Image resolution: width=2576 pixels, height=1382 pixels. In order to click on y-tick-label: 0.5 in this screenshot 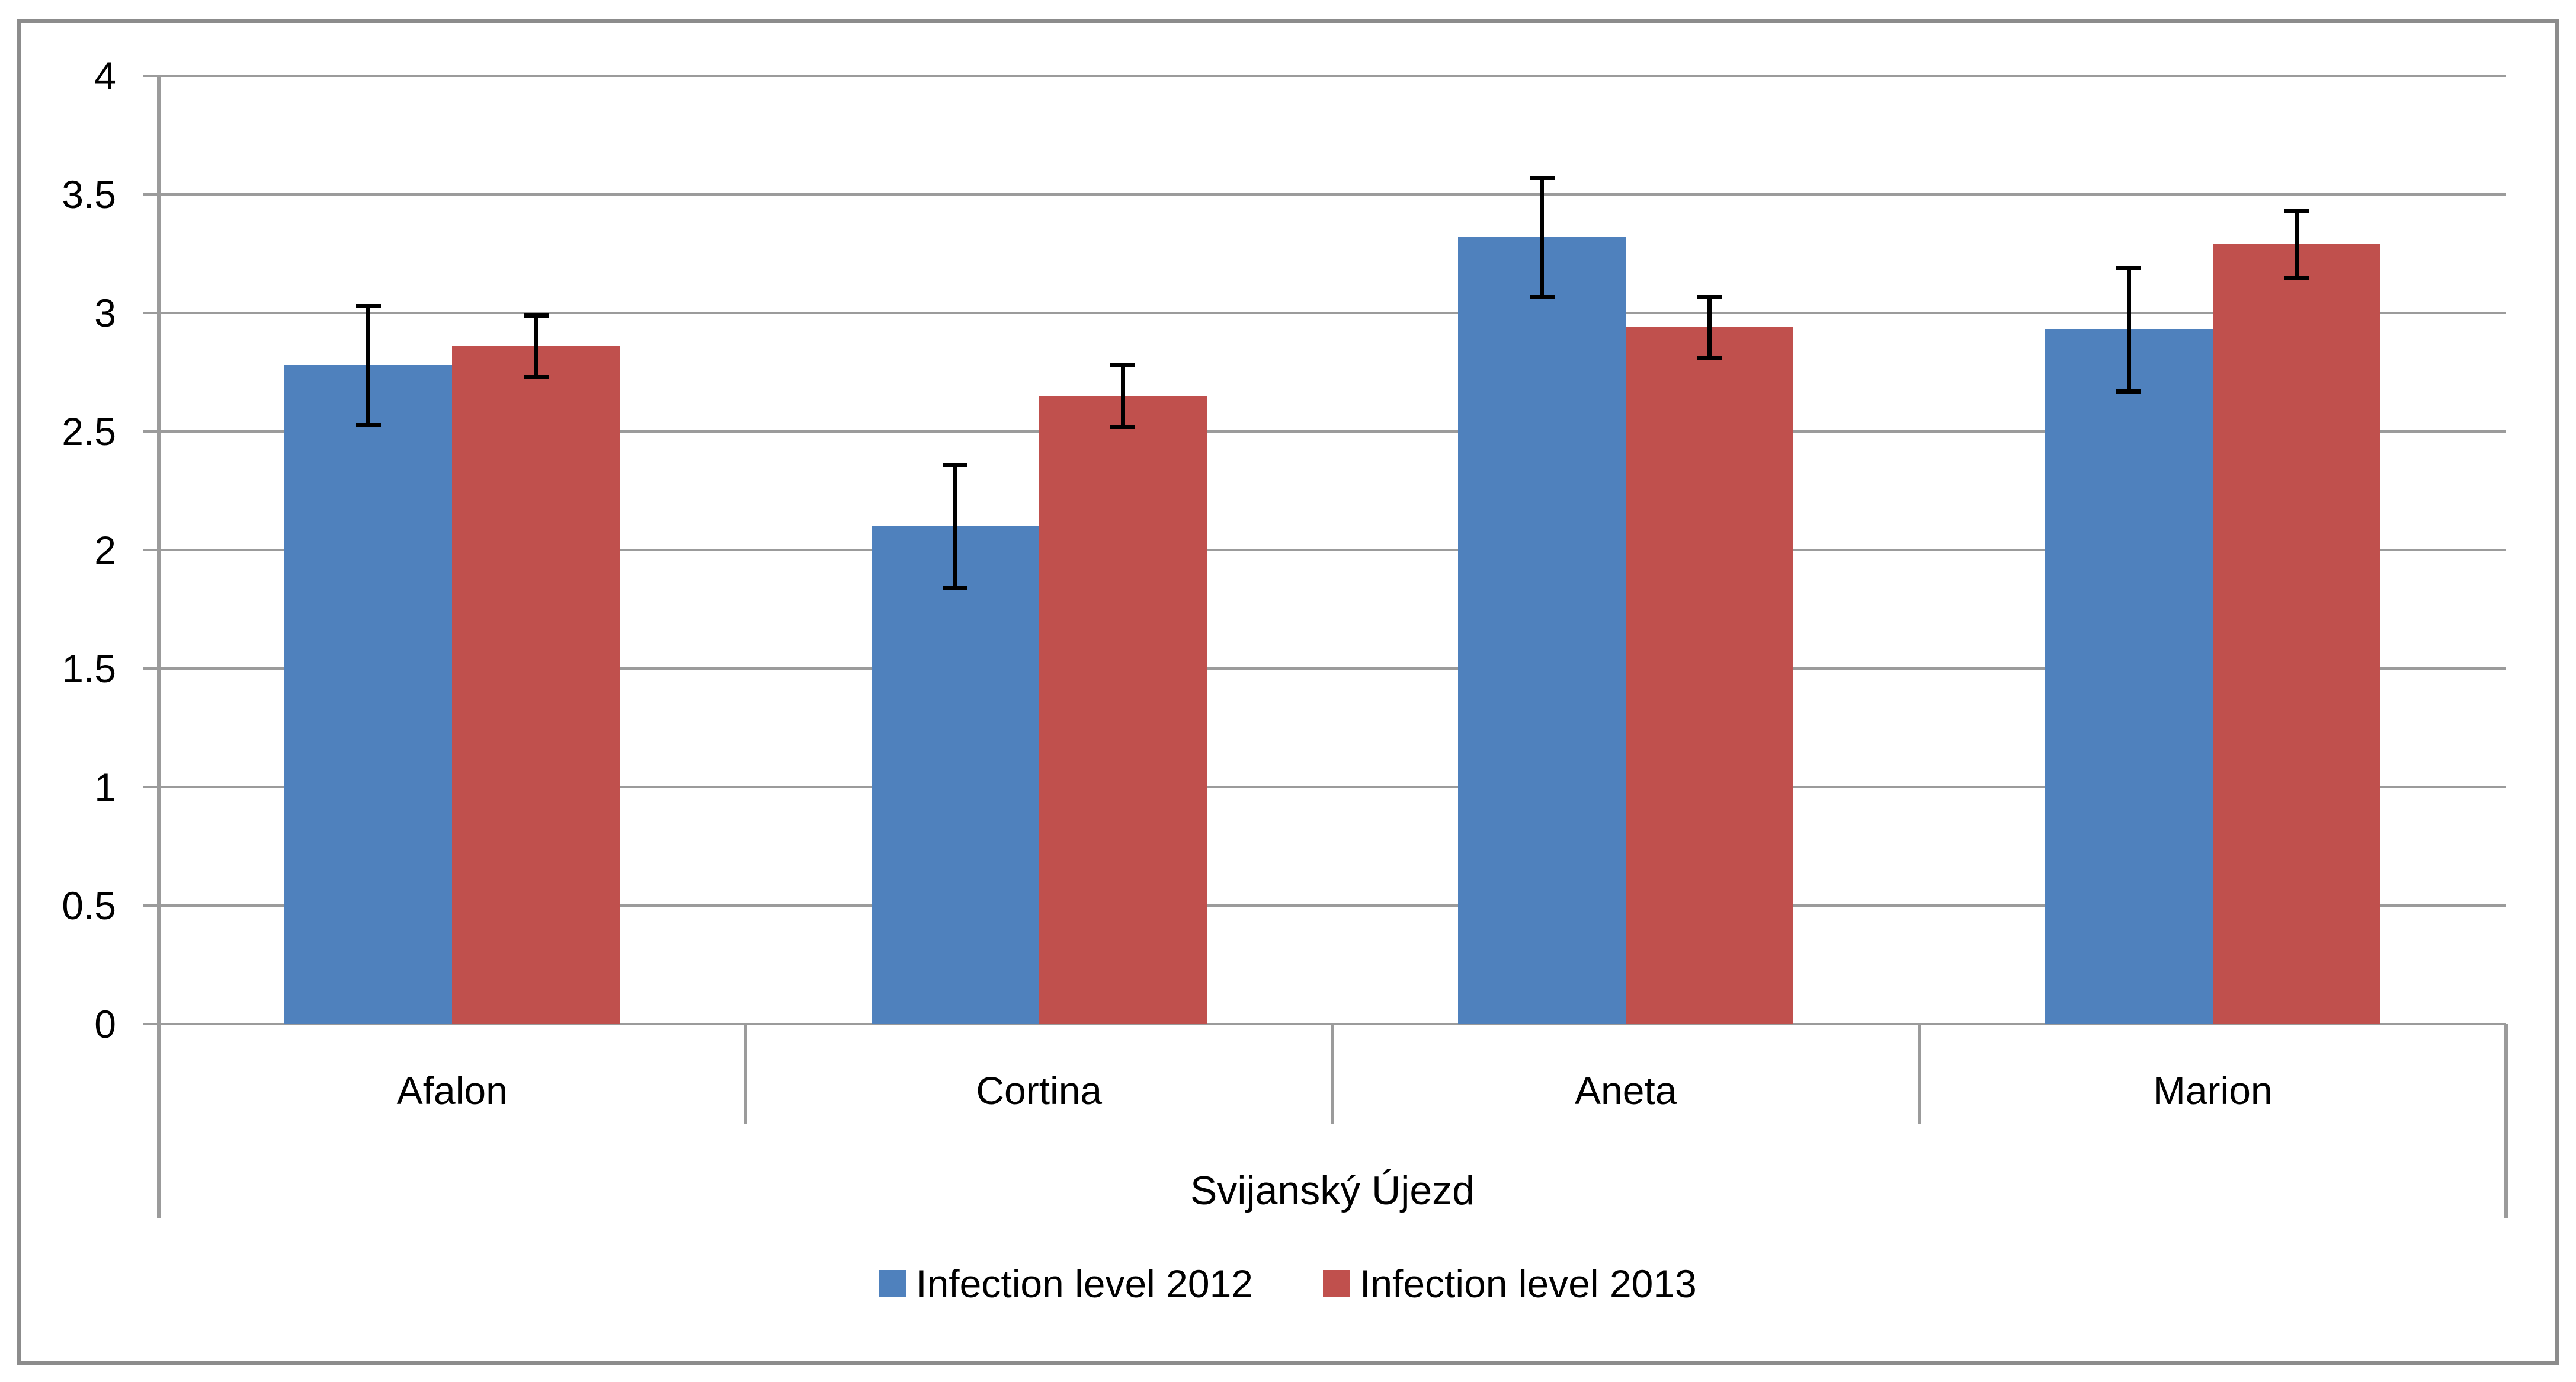, I will do `click(89, 905)`.